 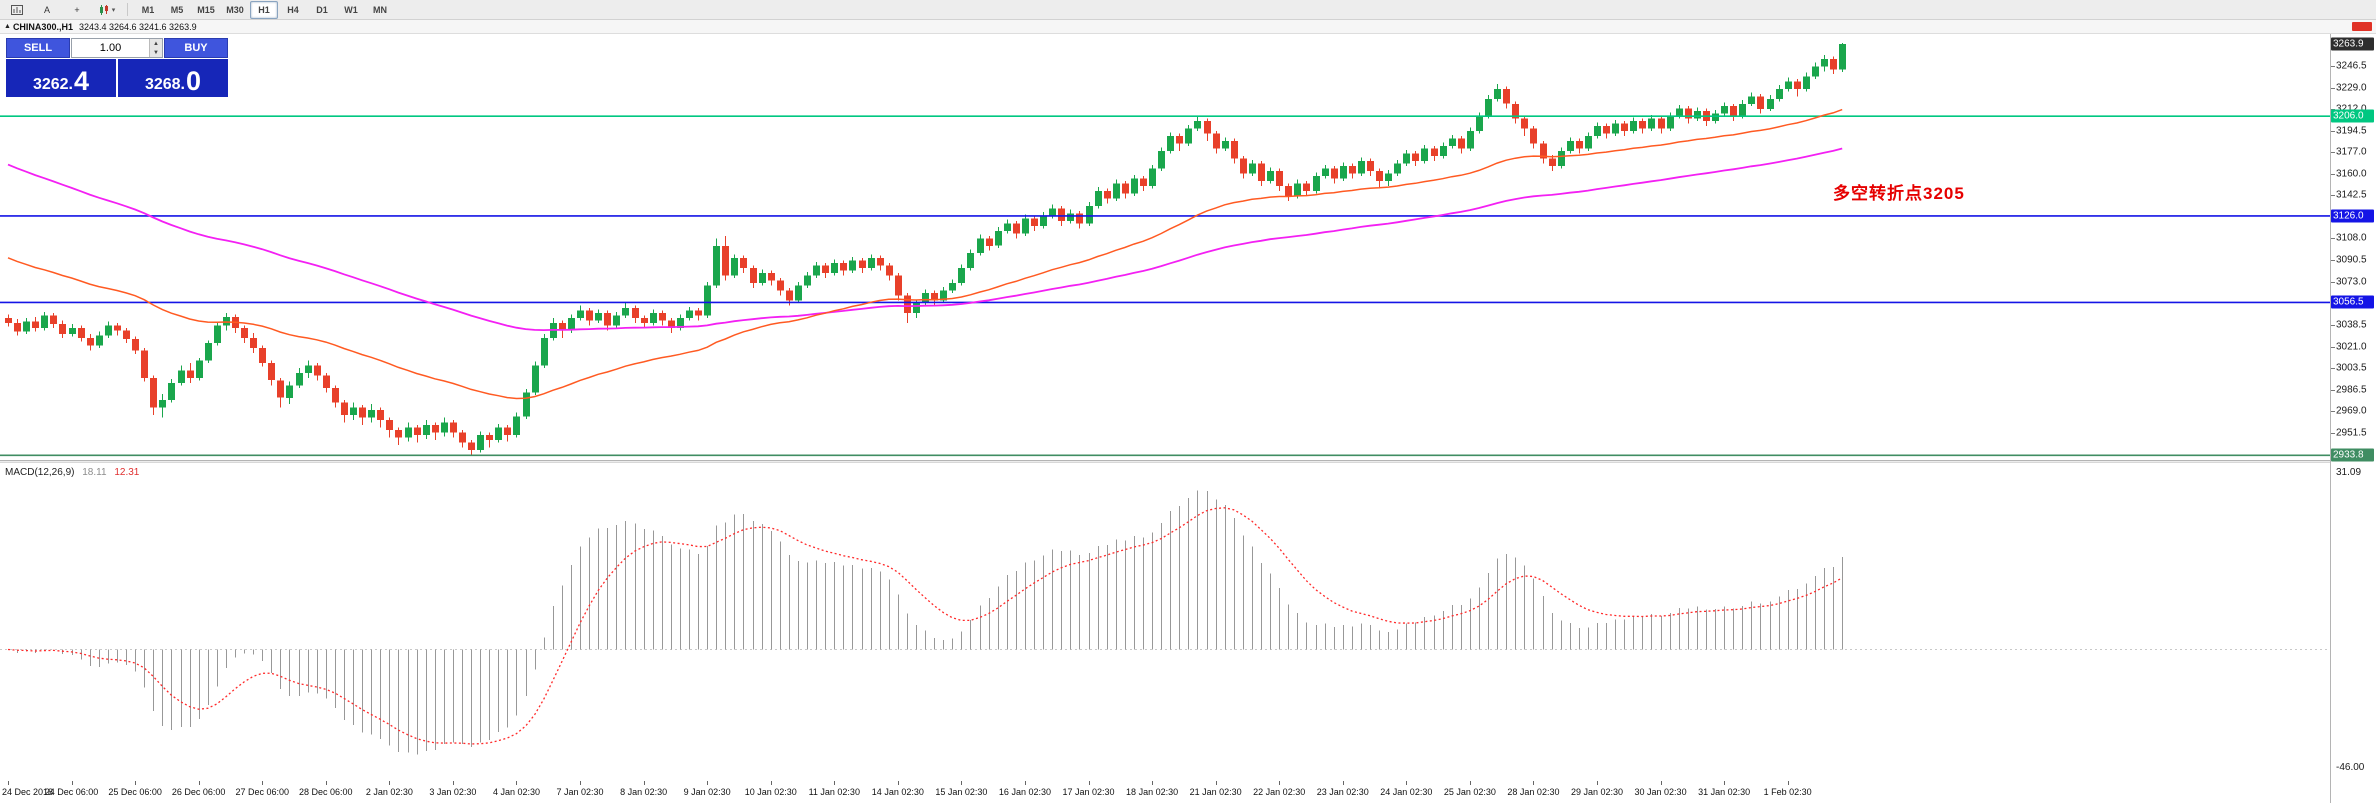 What do you see at coordinates (156, 43) in the screenshot?
I see `lot-increase-button: ▲` at bounding box center [156, 43].